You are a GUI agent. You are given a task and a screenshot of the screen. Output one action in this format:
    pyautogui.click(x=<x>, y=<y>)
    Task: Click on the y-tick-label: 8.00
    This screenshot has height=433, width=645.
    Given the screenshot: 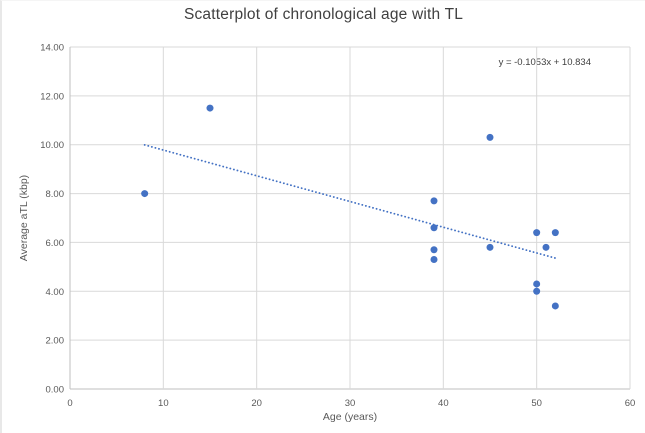 What is the action you would take?
    pyautogui.click(x=55, y=194)
    